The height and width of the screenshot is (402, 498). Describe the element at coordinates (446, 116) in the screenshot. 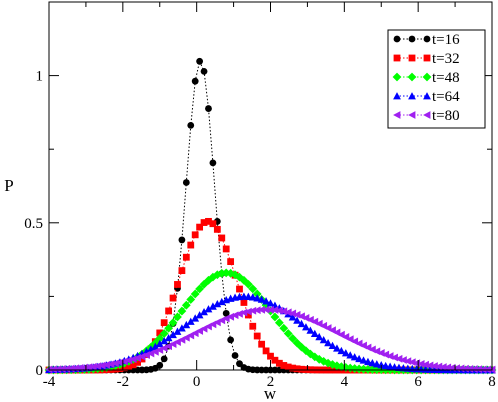

I see `legend-label: t=80` at that location.